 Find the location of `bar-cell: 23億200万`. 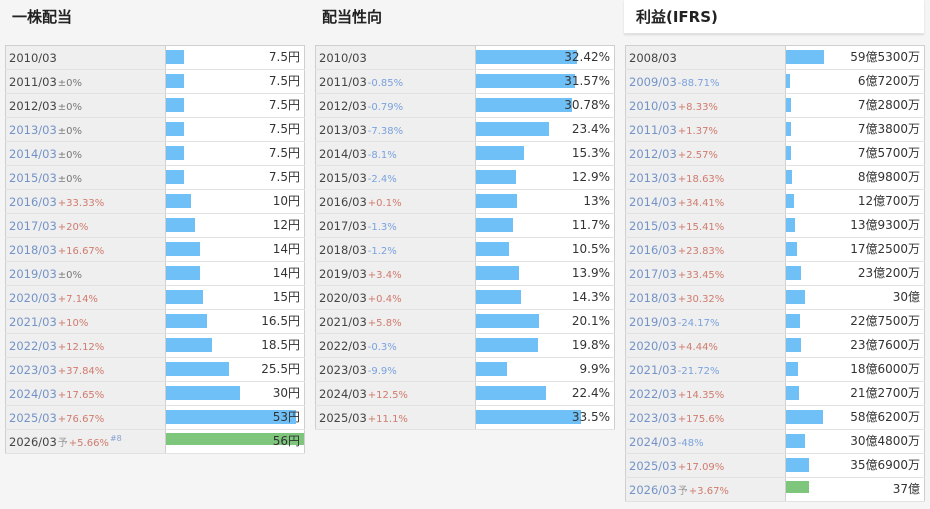

bar-cell: 23億200万 is located at coordinates (855, 273).